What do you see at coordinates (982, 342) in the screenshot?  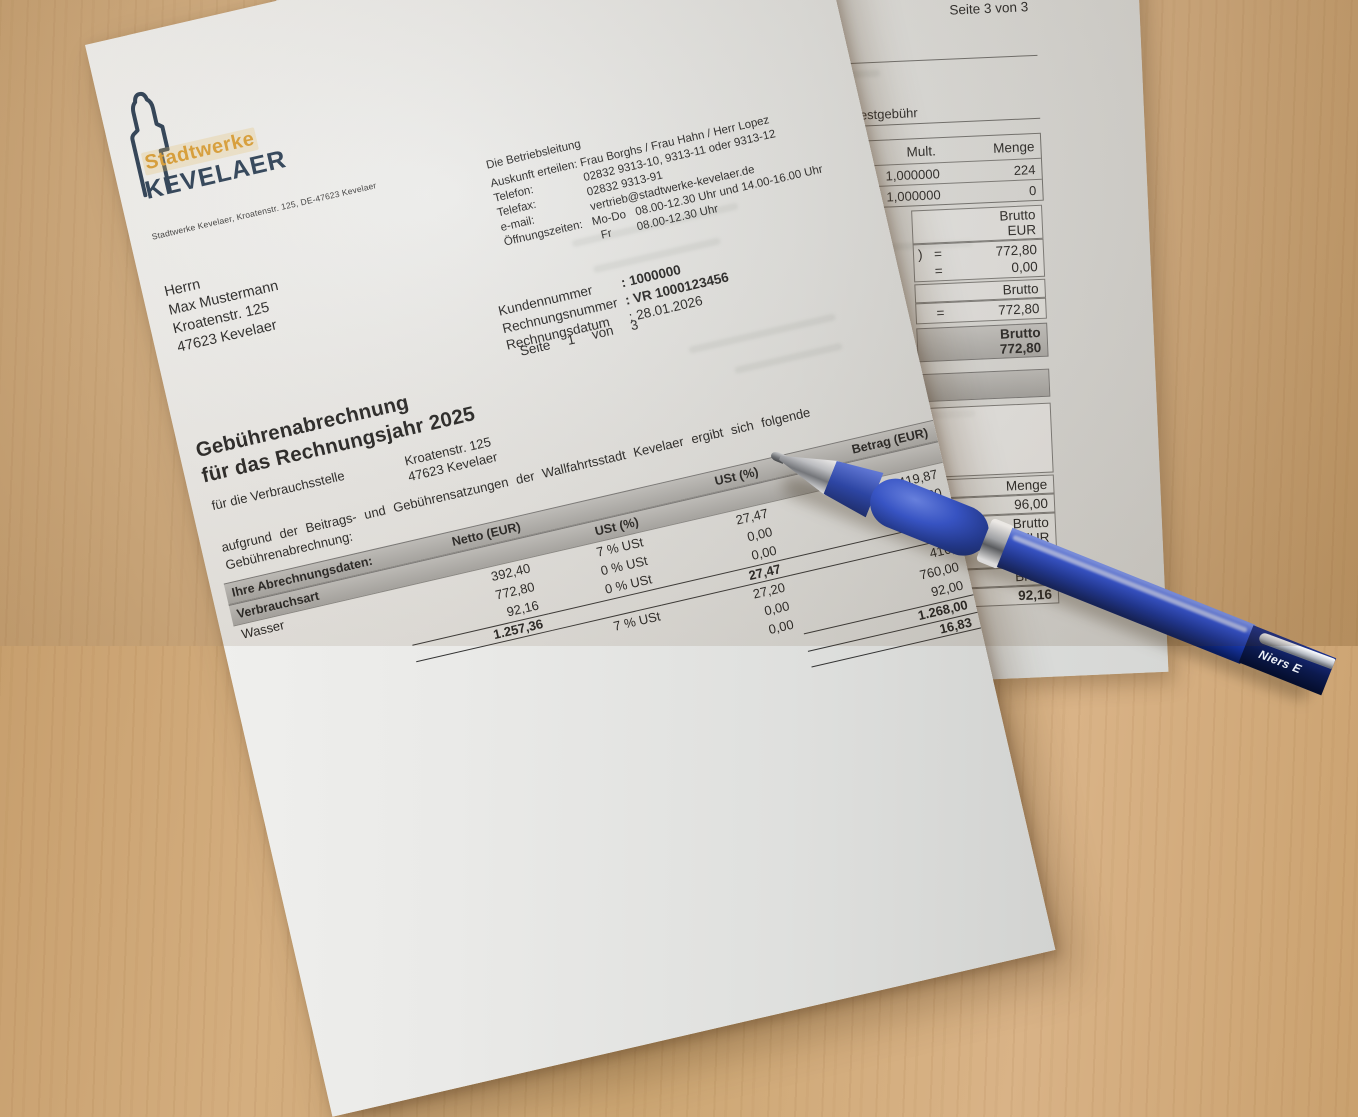 I see `brutto-total-band: Brutto 772,80` at bounding box center [982, 342].